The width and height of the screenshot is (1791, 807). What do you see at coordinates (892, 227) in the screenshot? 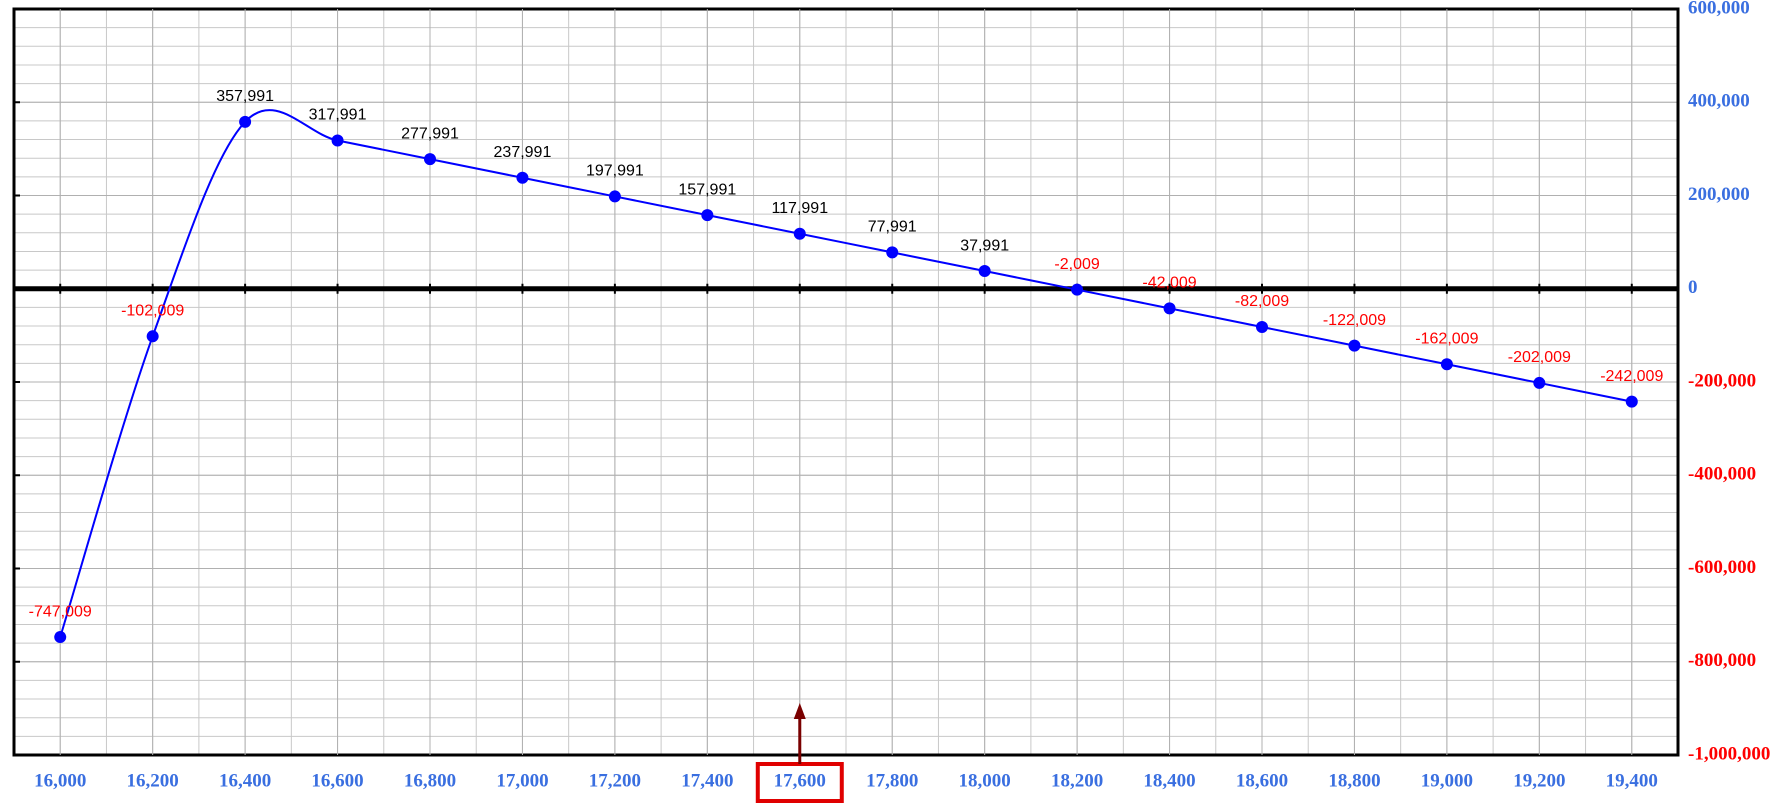
I see `data-label: 77,991` at bounding box center [892, 227].